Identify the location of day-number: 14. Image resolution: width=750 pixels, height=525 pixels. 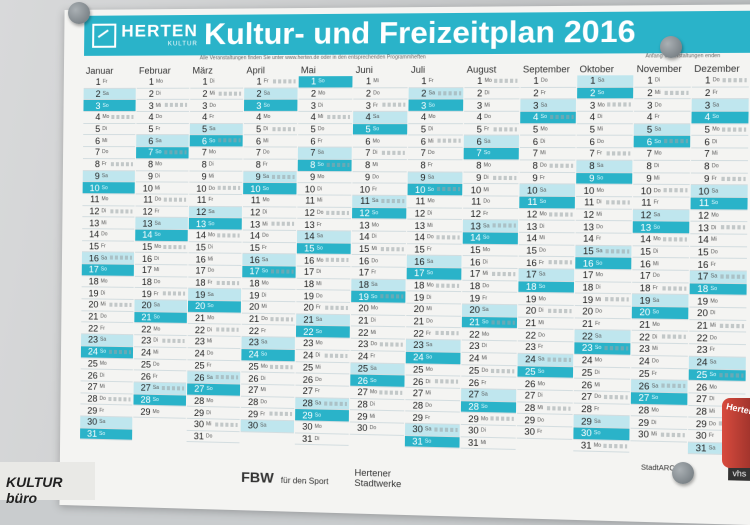
(473, 238).